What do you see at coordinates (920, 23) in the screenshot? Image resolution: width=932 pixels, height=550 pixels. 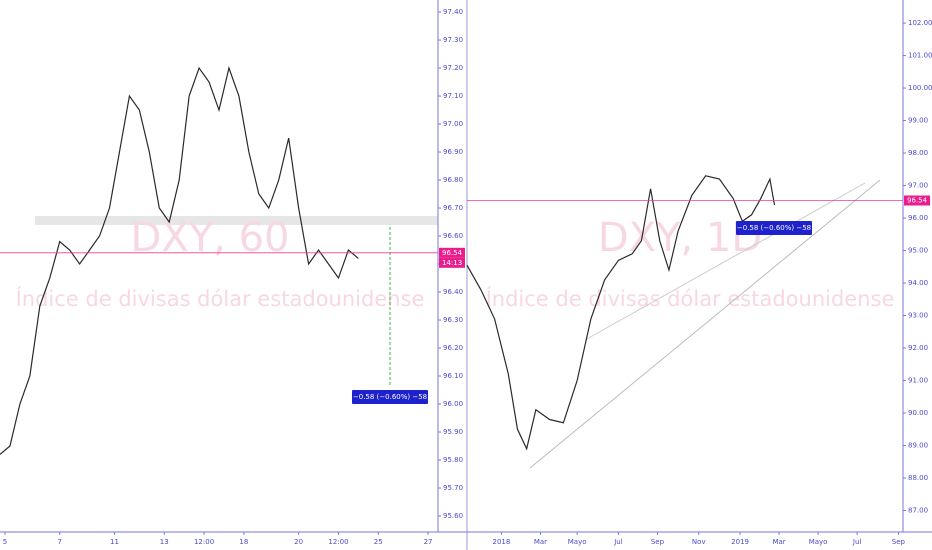 I see `y-tick-label: 102.00` at bounding box center [920, 23].